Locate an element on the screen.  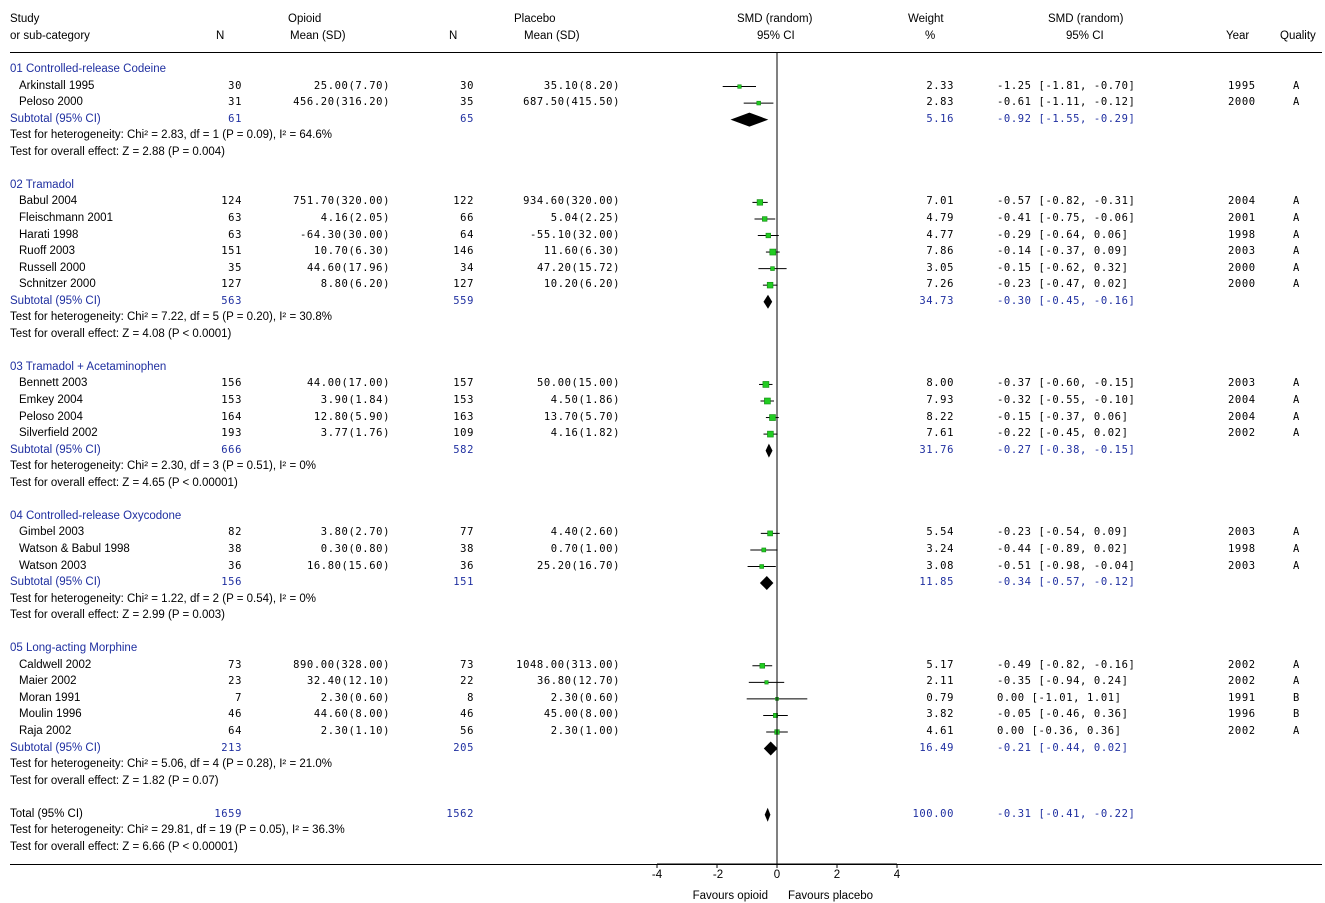
opioid-mean-sd: 3.80(2.70) is located at coordinates (355, 532).